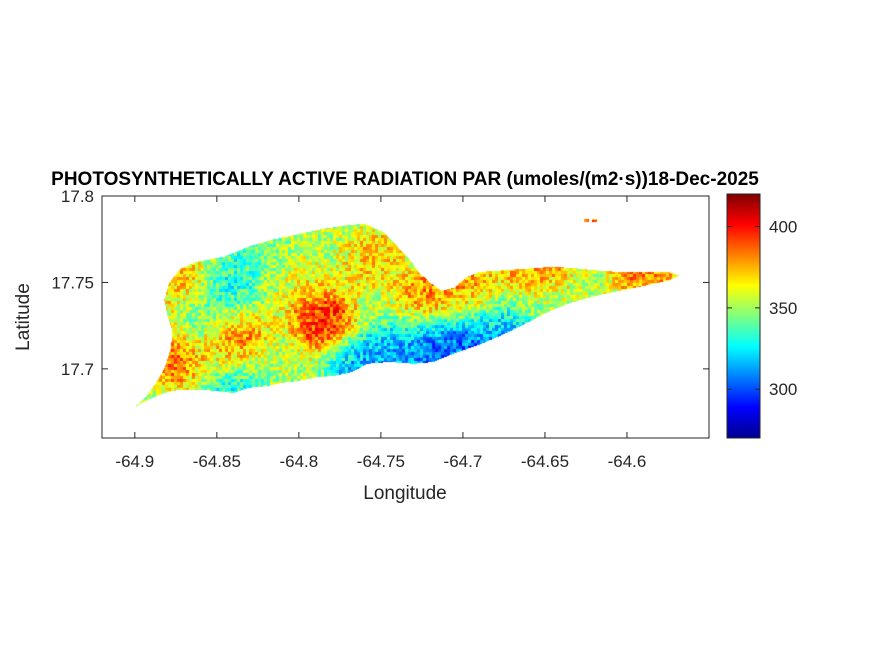  Describe the element at coordinates (762, 308) in the screenshot. I see `colorbar-ticks: 300 350 400` at that location.